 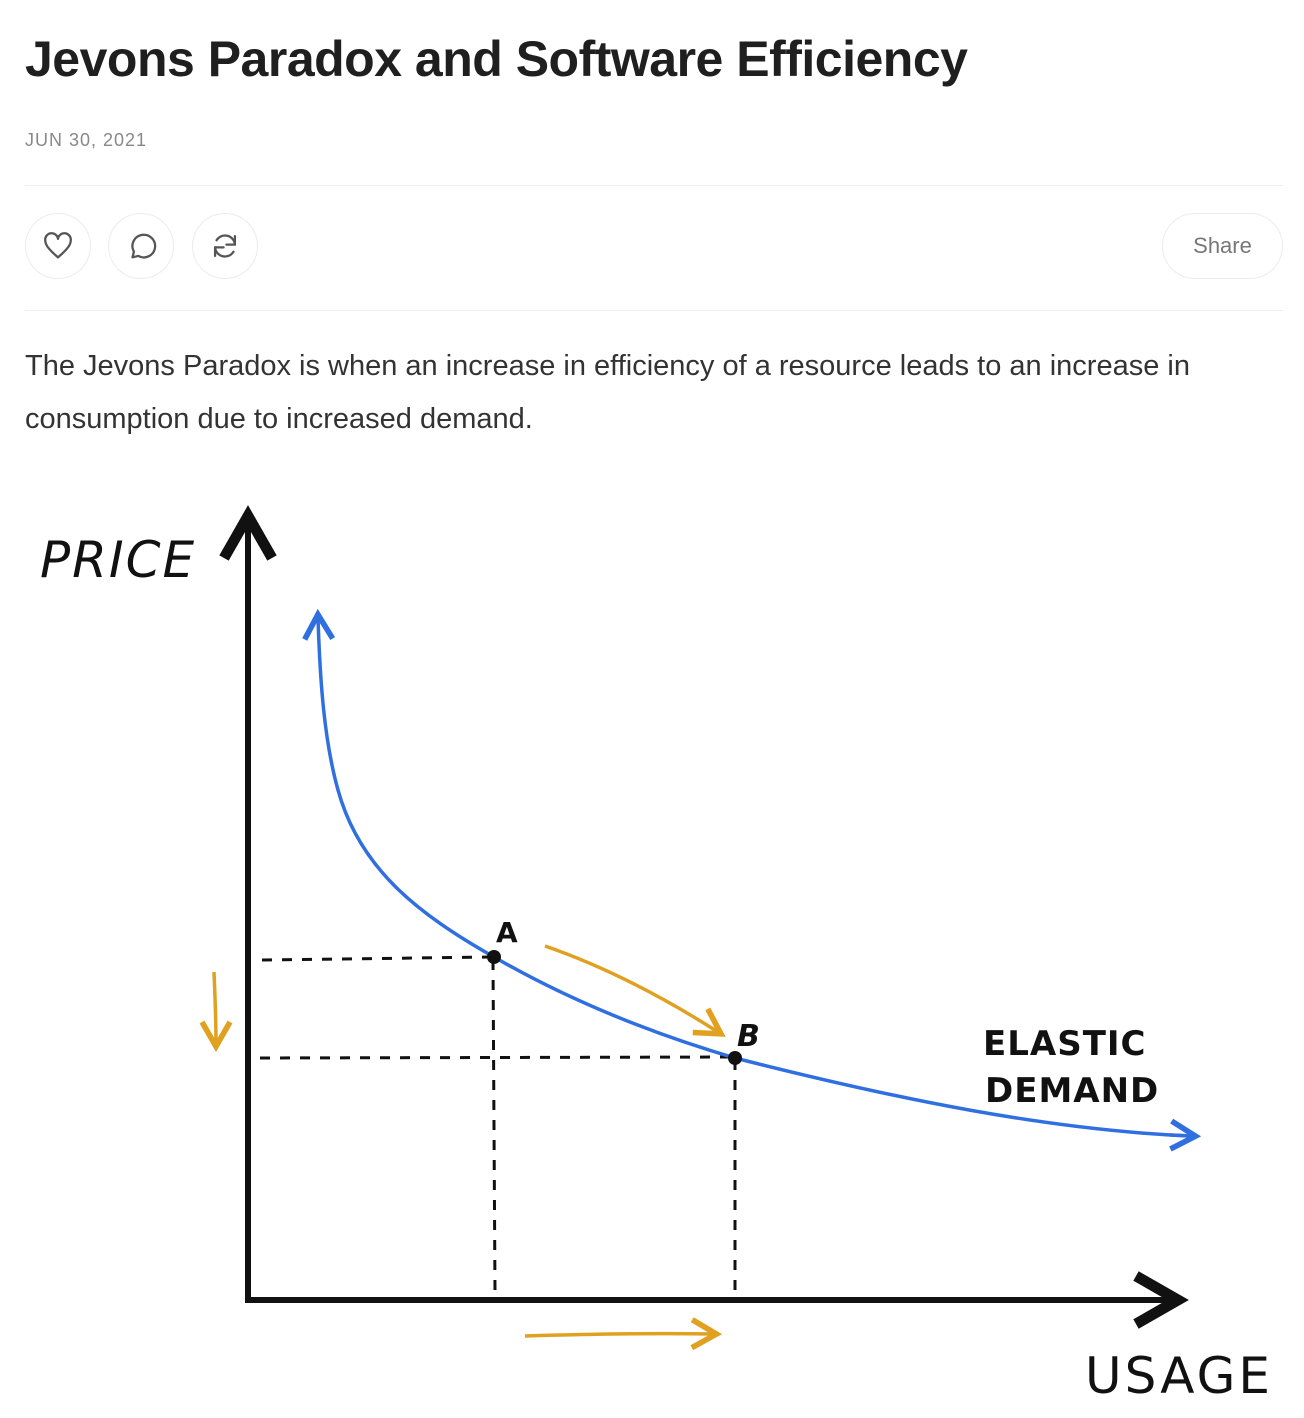 I want to click on y-axis-label: PRICE, so click(x=118, y=560).